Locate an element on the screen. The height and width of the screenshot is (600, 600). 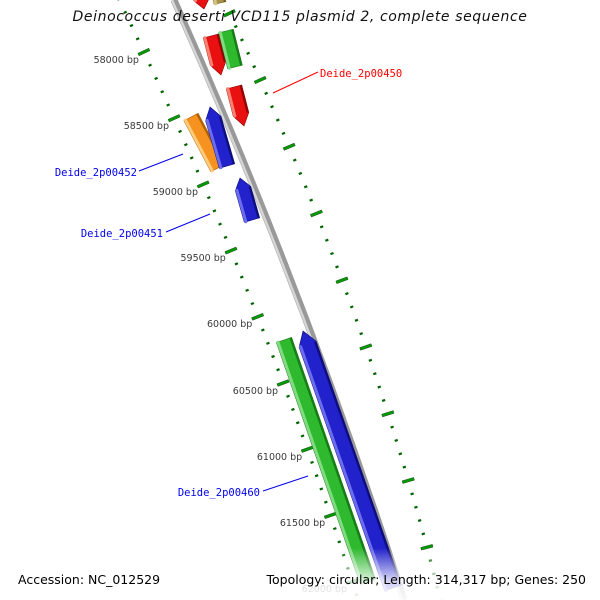
ruler-label: 60500 bp is located at coordinates (255, 391).